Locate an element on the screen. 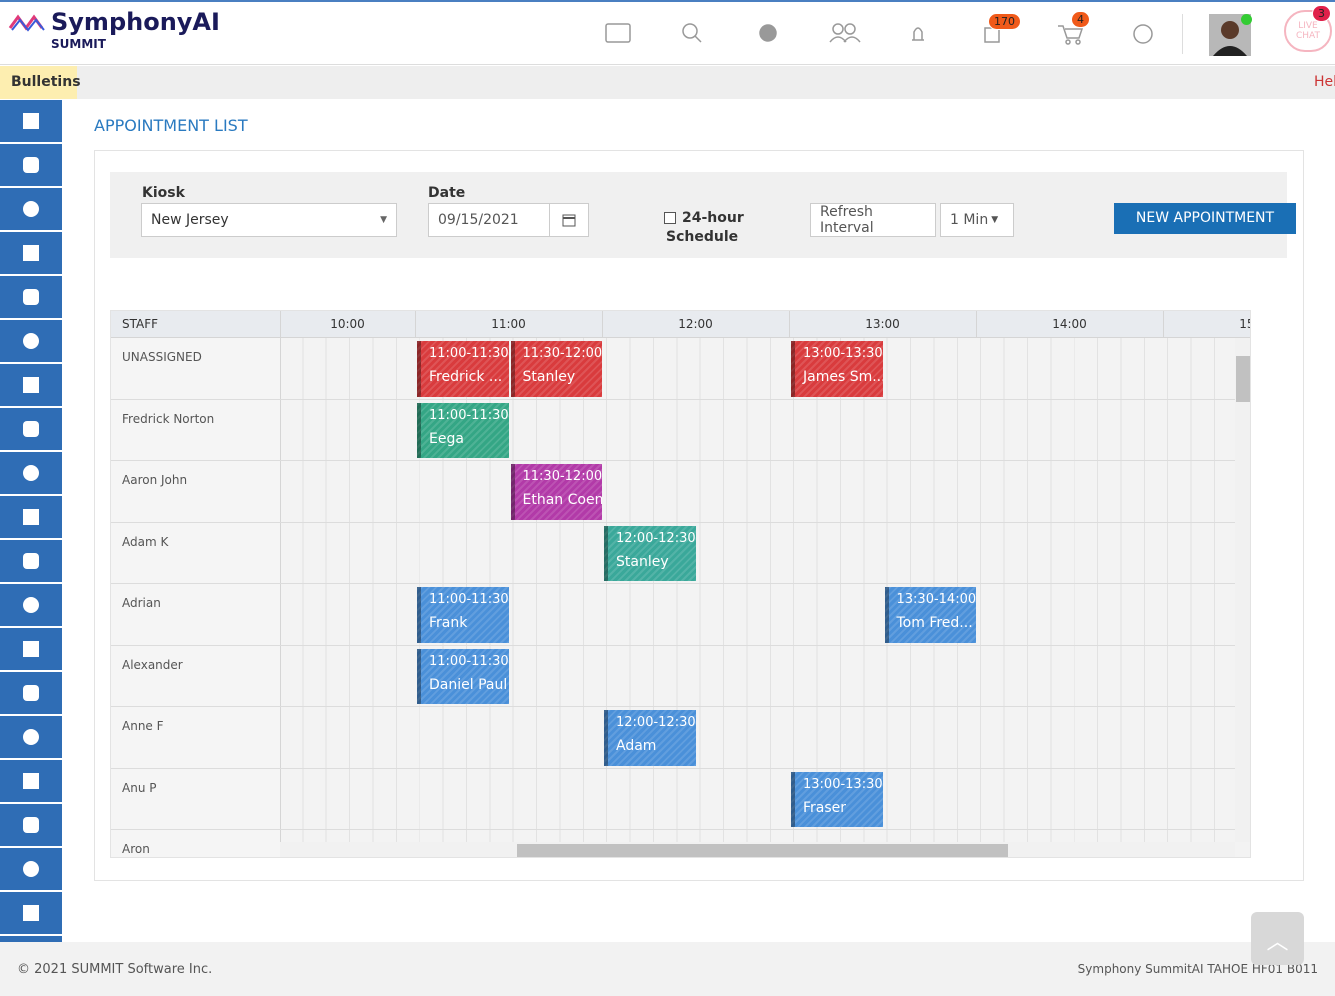  appointment: 11:30-12:00 Ethan Coen is located at coordinates (556, 492).